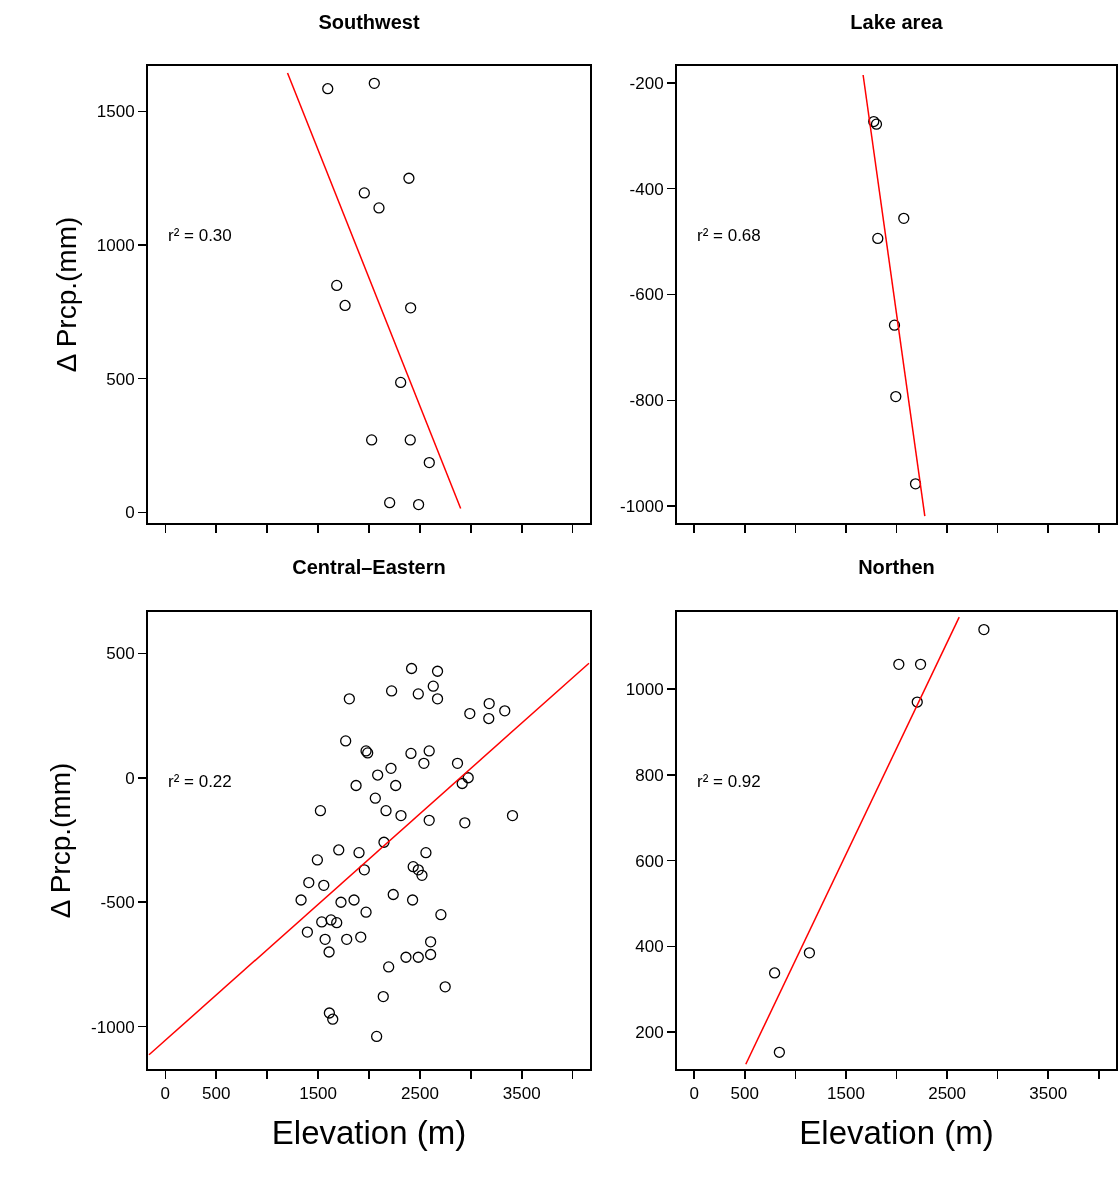 This screenshot has height=1191, width=1118. What do you see at coordinates (649, 947) in the screenshot?
I see `y-tick-label: 400` at bounding box center [649, 947].